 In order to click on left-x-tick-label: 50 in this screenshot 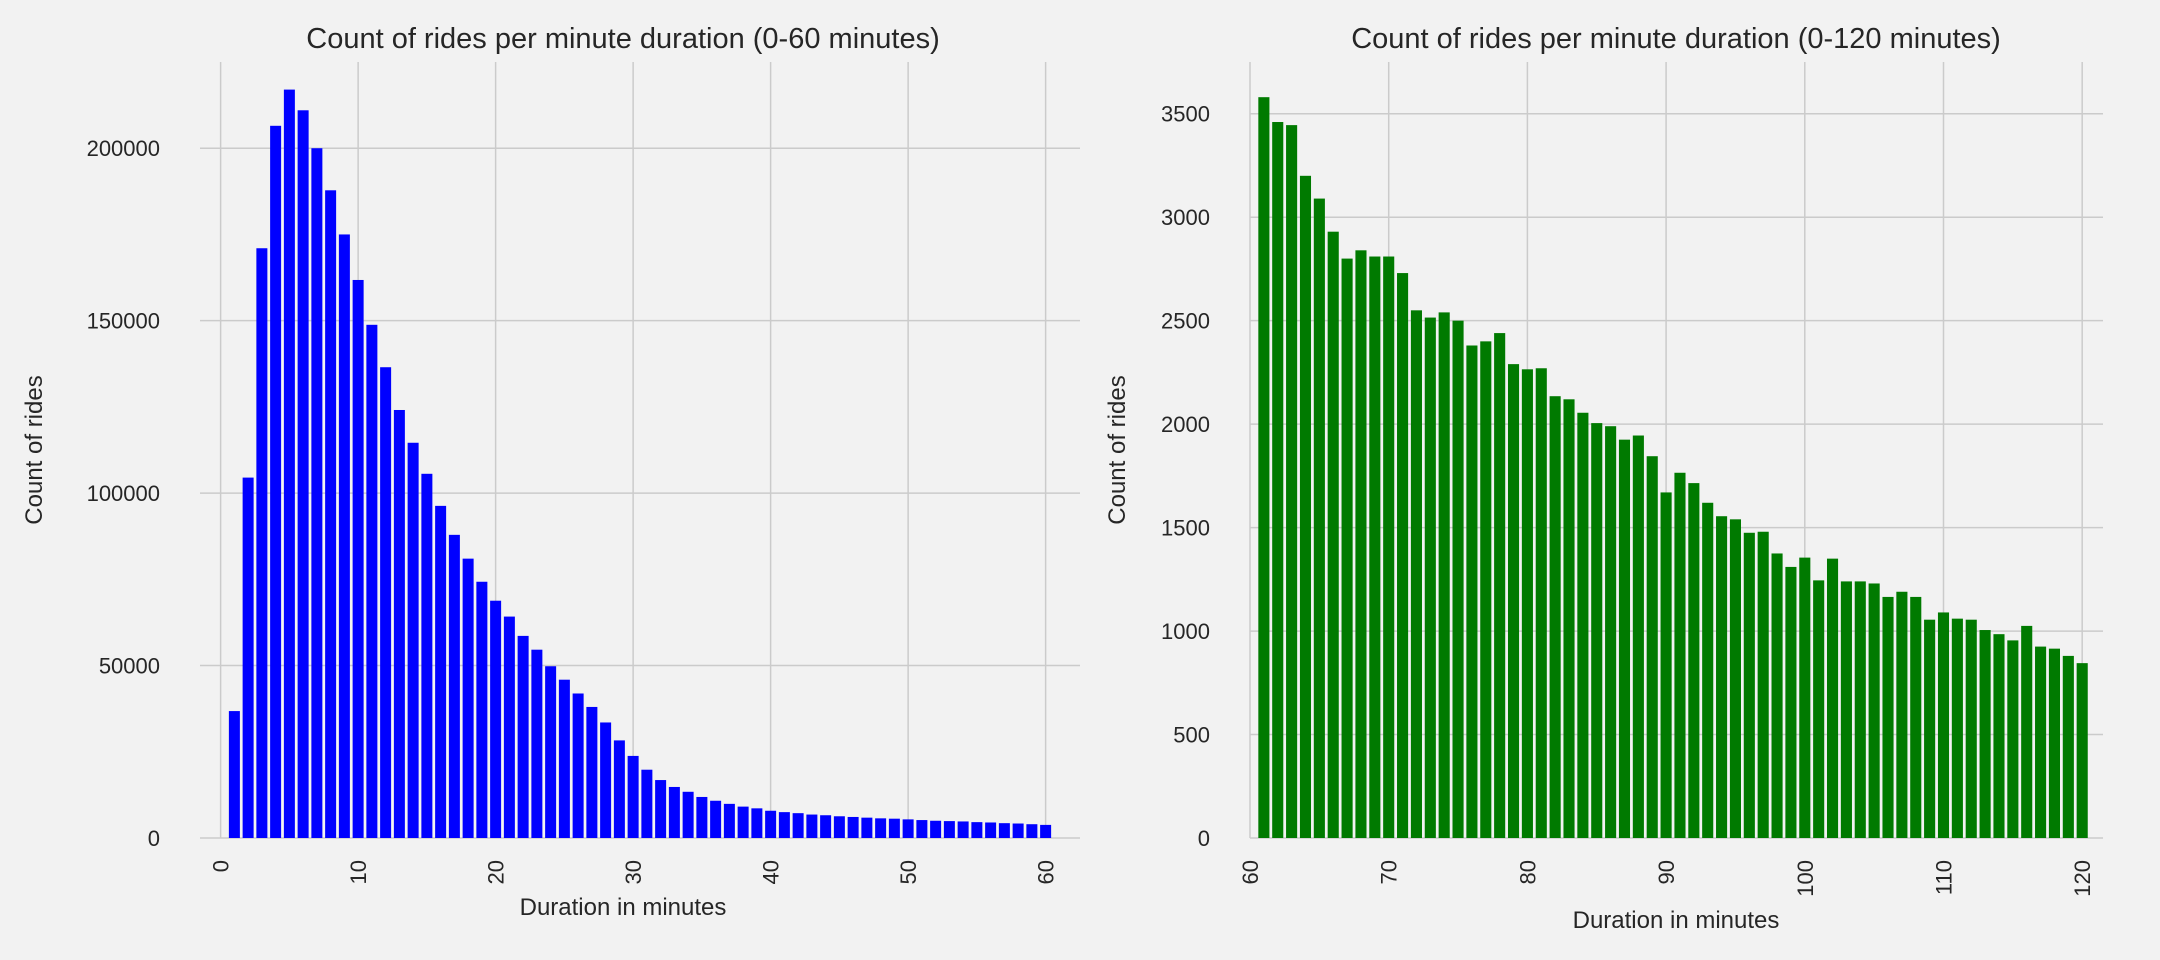, I will do `click(908, 872)`.